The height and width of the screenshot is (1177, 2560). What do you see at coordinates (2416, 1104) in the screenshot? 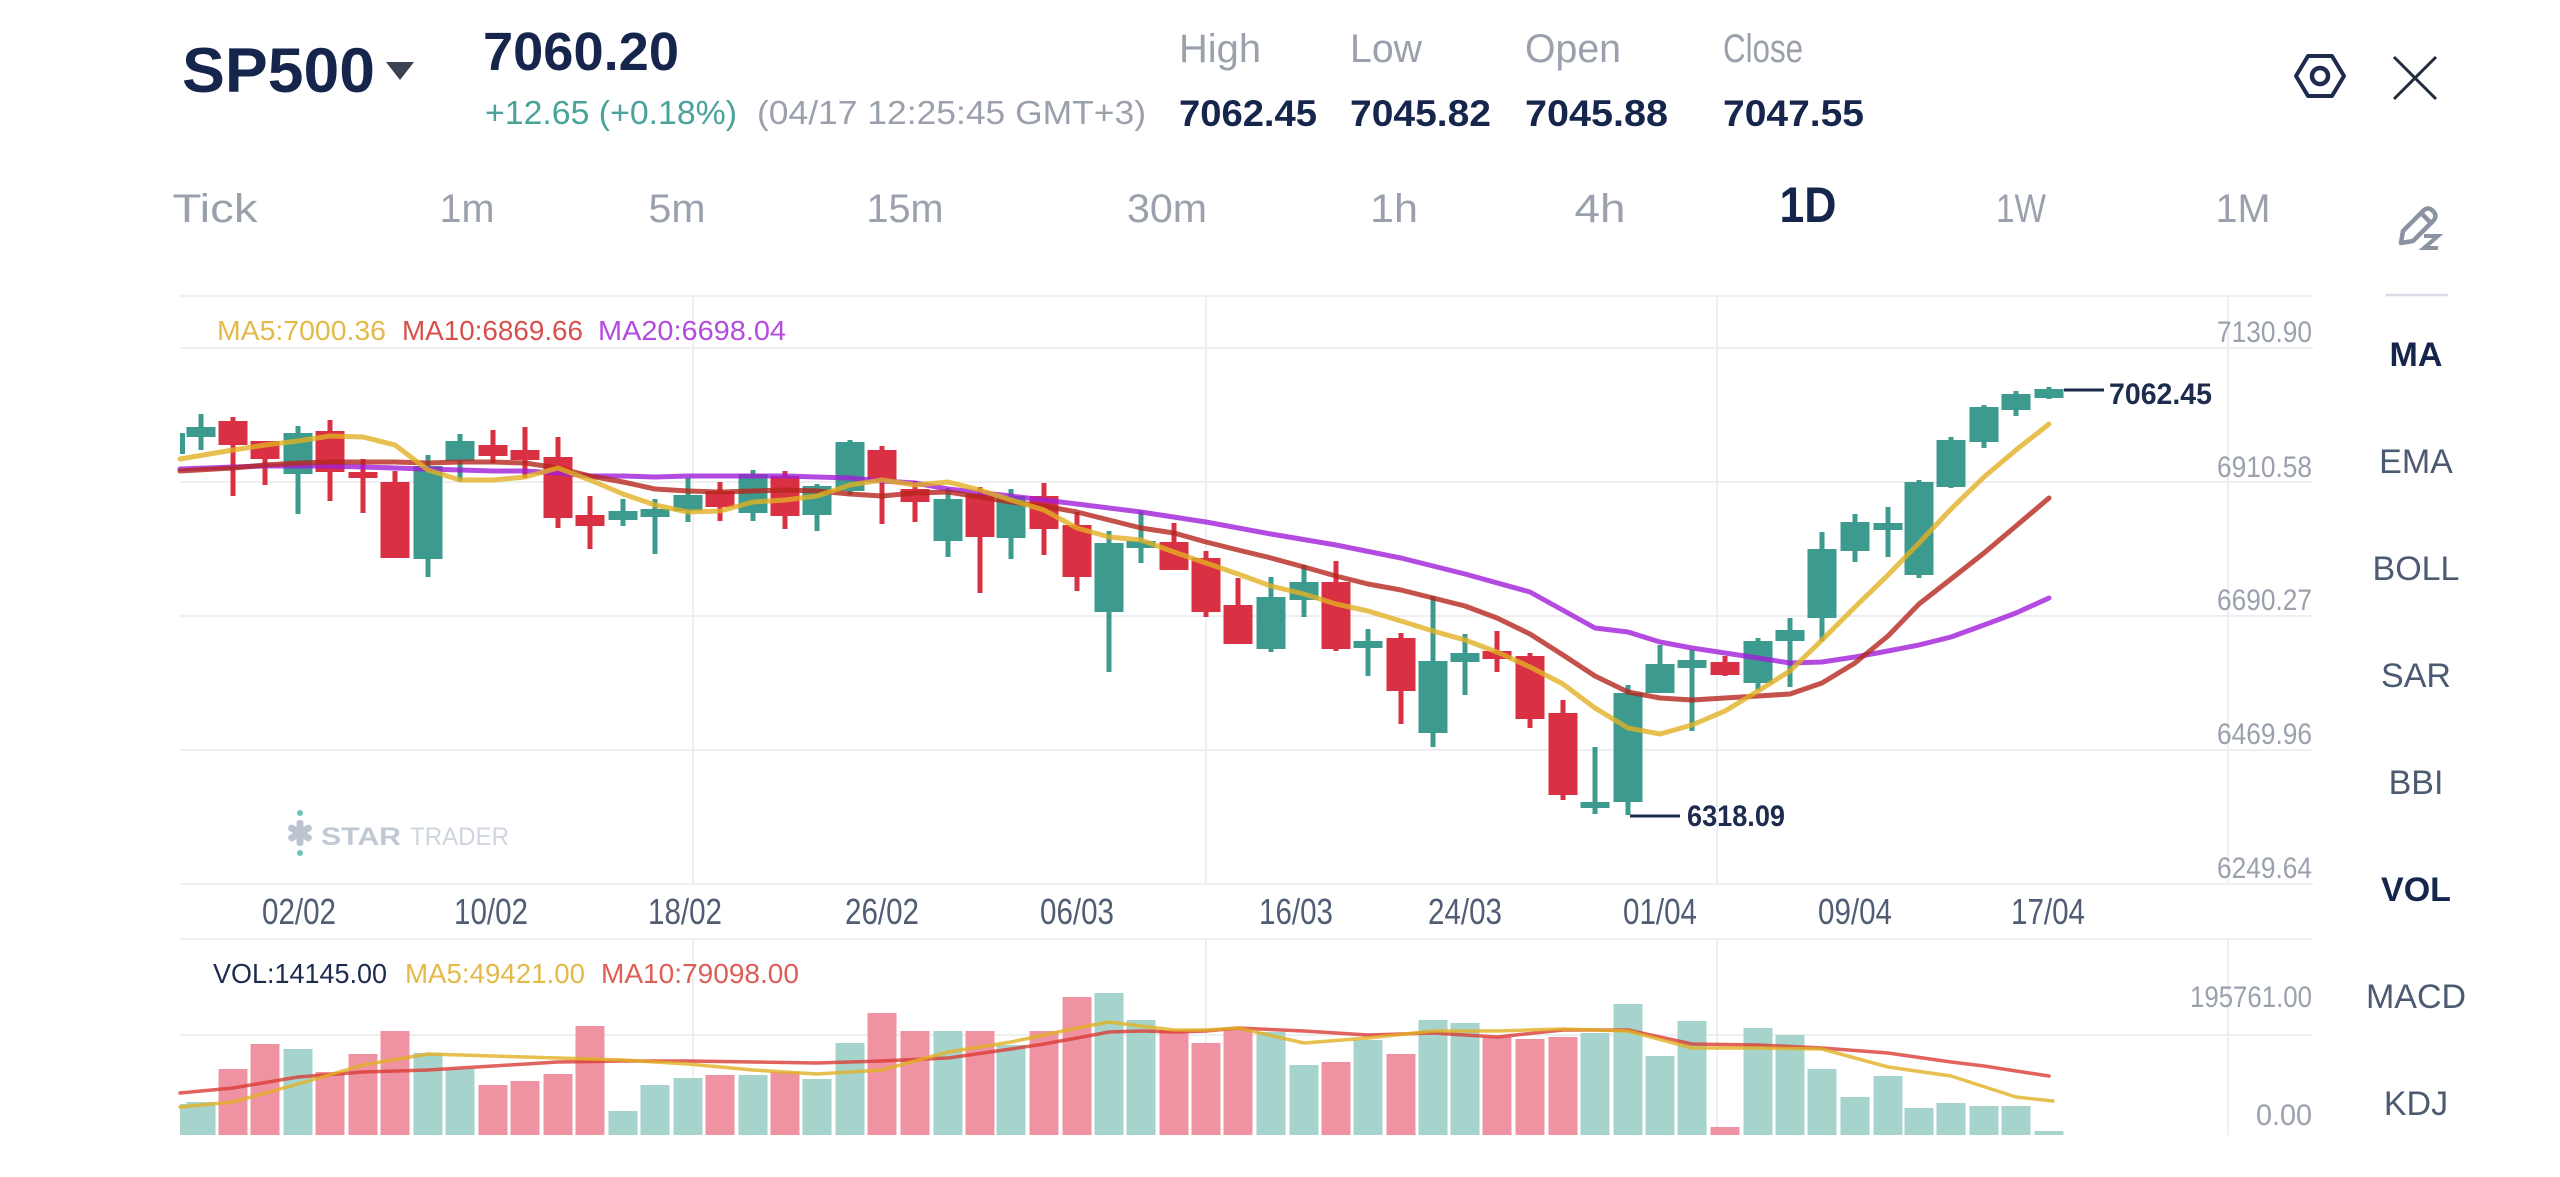
I see `svg-text: KDJ` at bounding box center [2416, 1104].